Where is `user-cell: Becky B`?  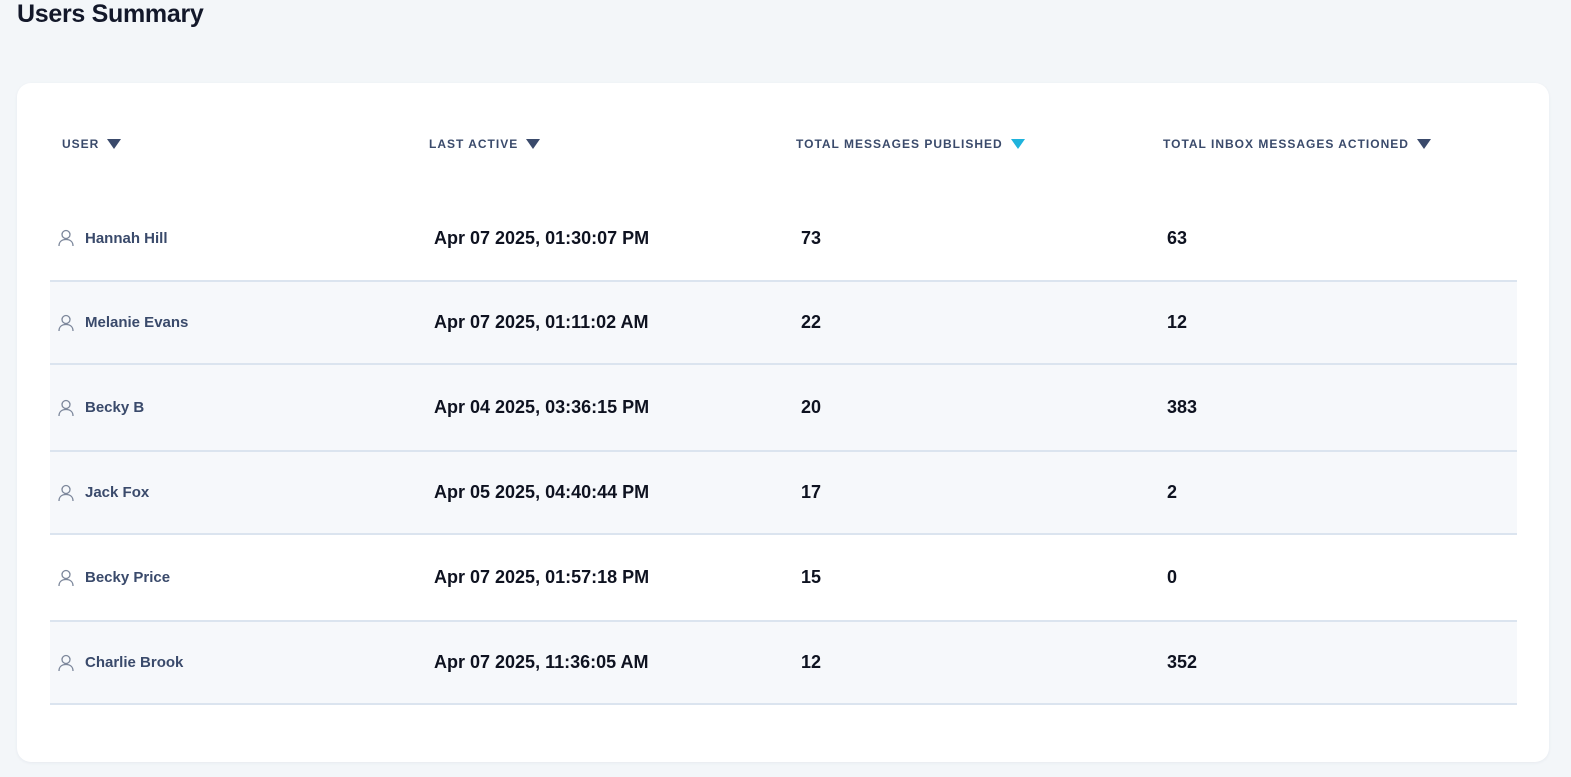
user-cell: Becky B is located at coordinates (101, 407).